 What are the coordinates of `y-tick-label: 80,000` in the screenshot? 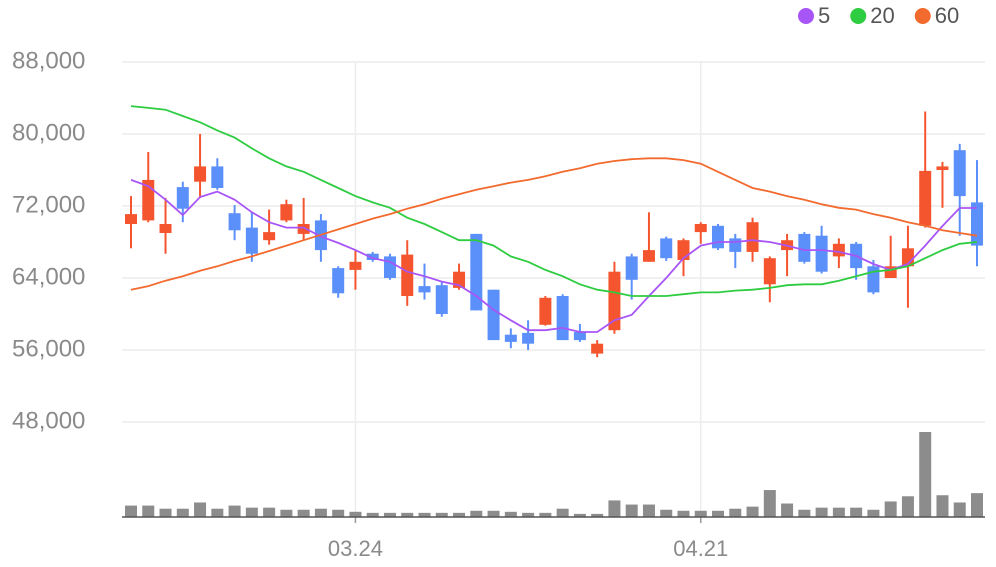 It's located at (48, 132).